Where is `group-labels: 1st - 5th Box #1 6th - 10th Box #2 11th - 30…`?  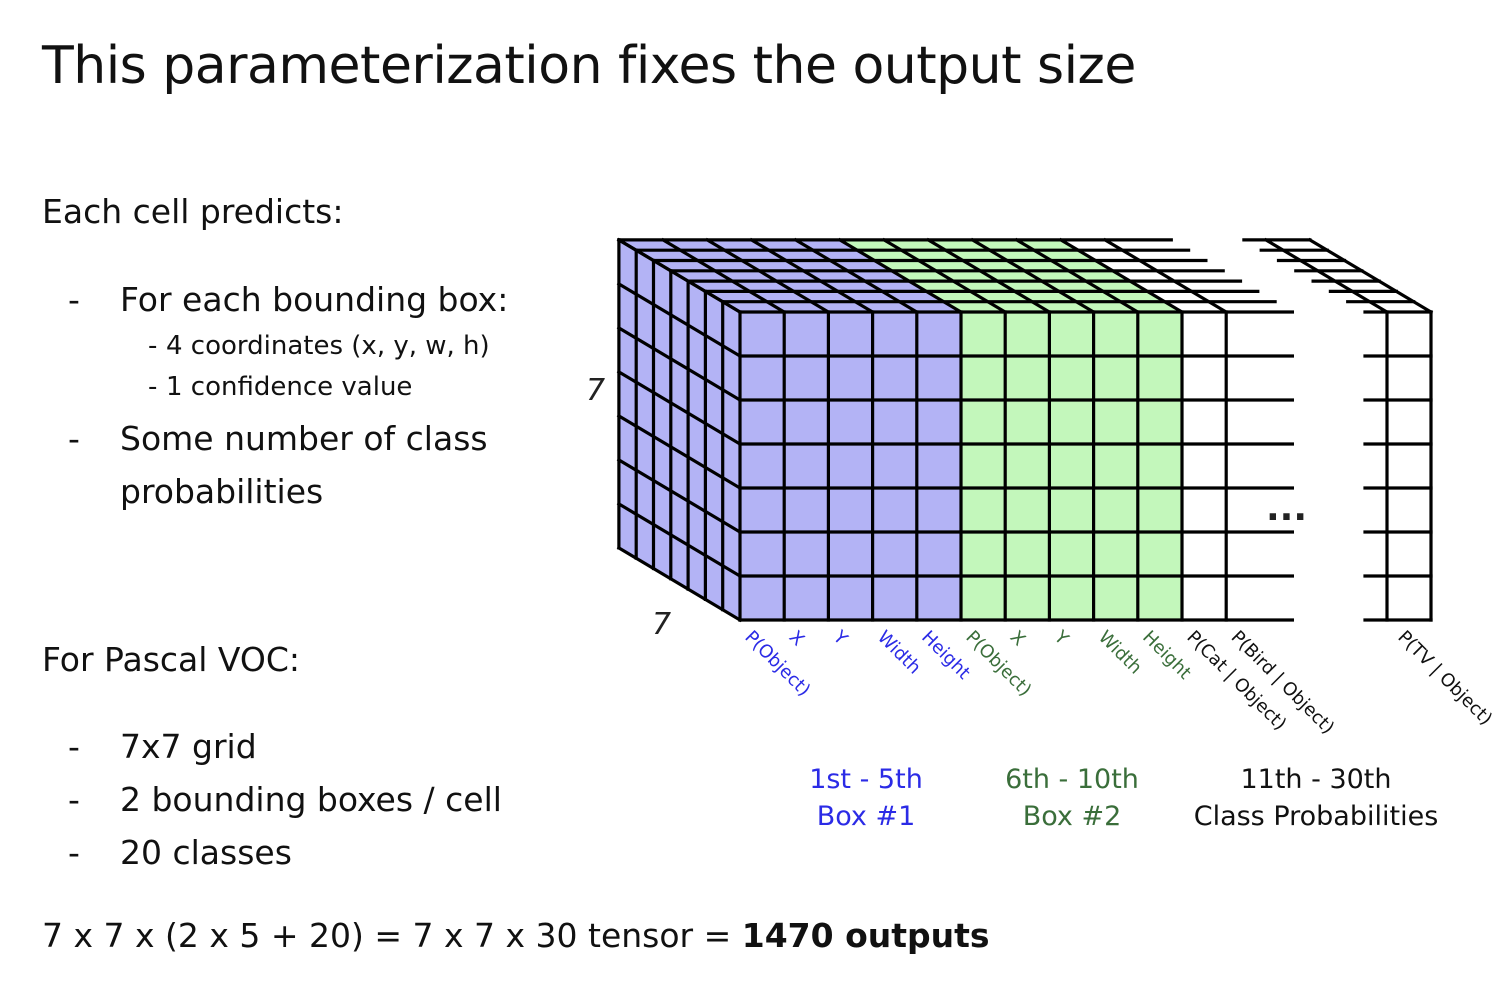 group-labels: 1st - 5th Box #1 6th - 10th Box #2 11th - 30… is located at coordinates (1123, 798).